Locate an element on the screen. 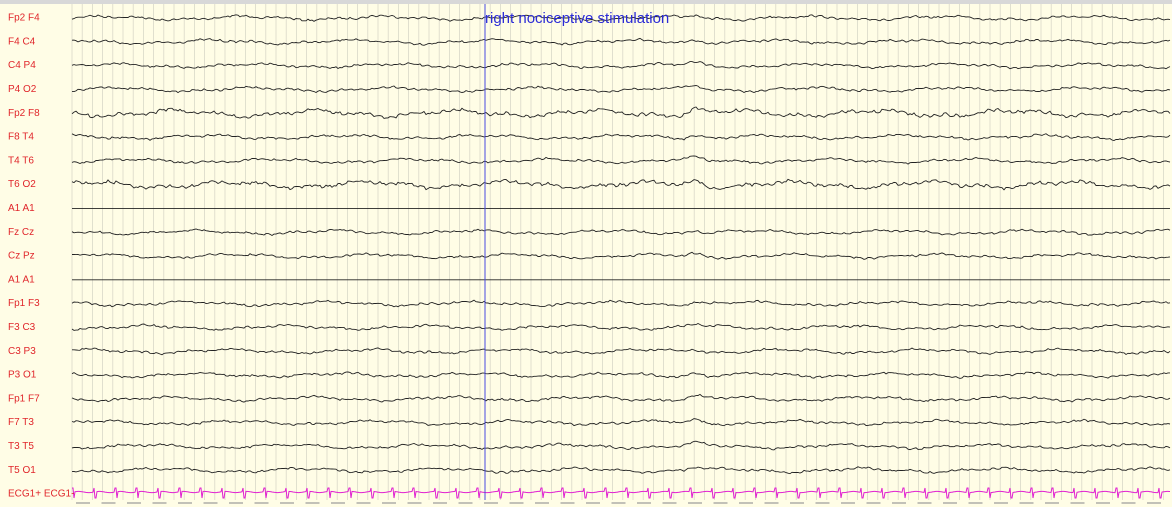 The height and width of the screenshot is (507, 1172). channel-label: Fp2 F4 is located at coordinates (24, 18).